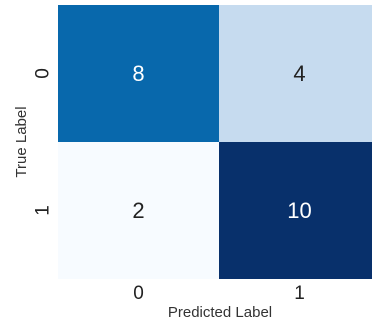 This screenshot has width=372, height=323. I want to click on cell-value-0-0: 8, so click(138, 73).